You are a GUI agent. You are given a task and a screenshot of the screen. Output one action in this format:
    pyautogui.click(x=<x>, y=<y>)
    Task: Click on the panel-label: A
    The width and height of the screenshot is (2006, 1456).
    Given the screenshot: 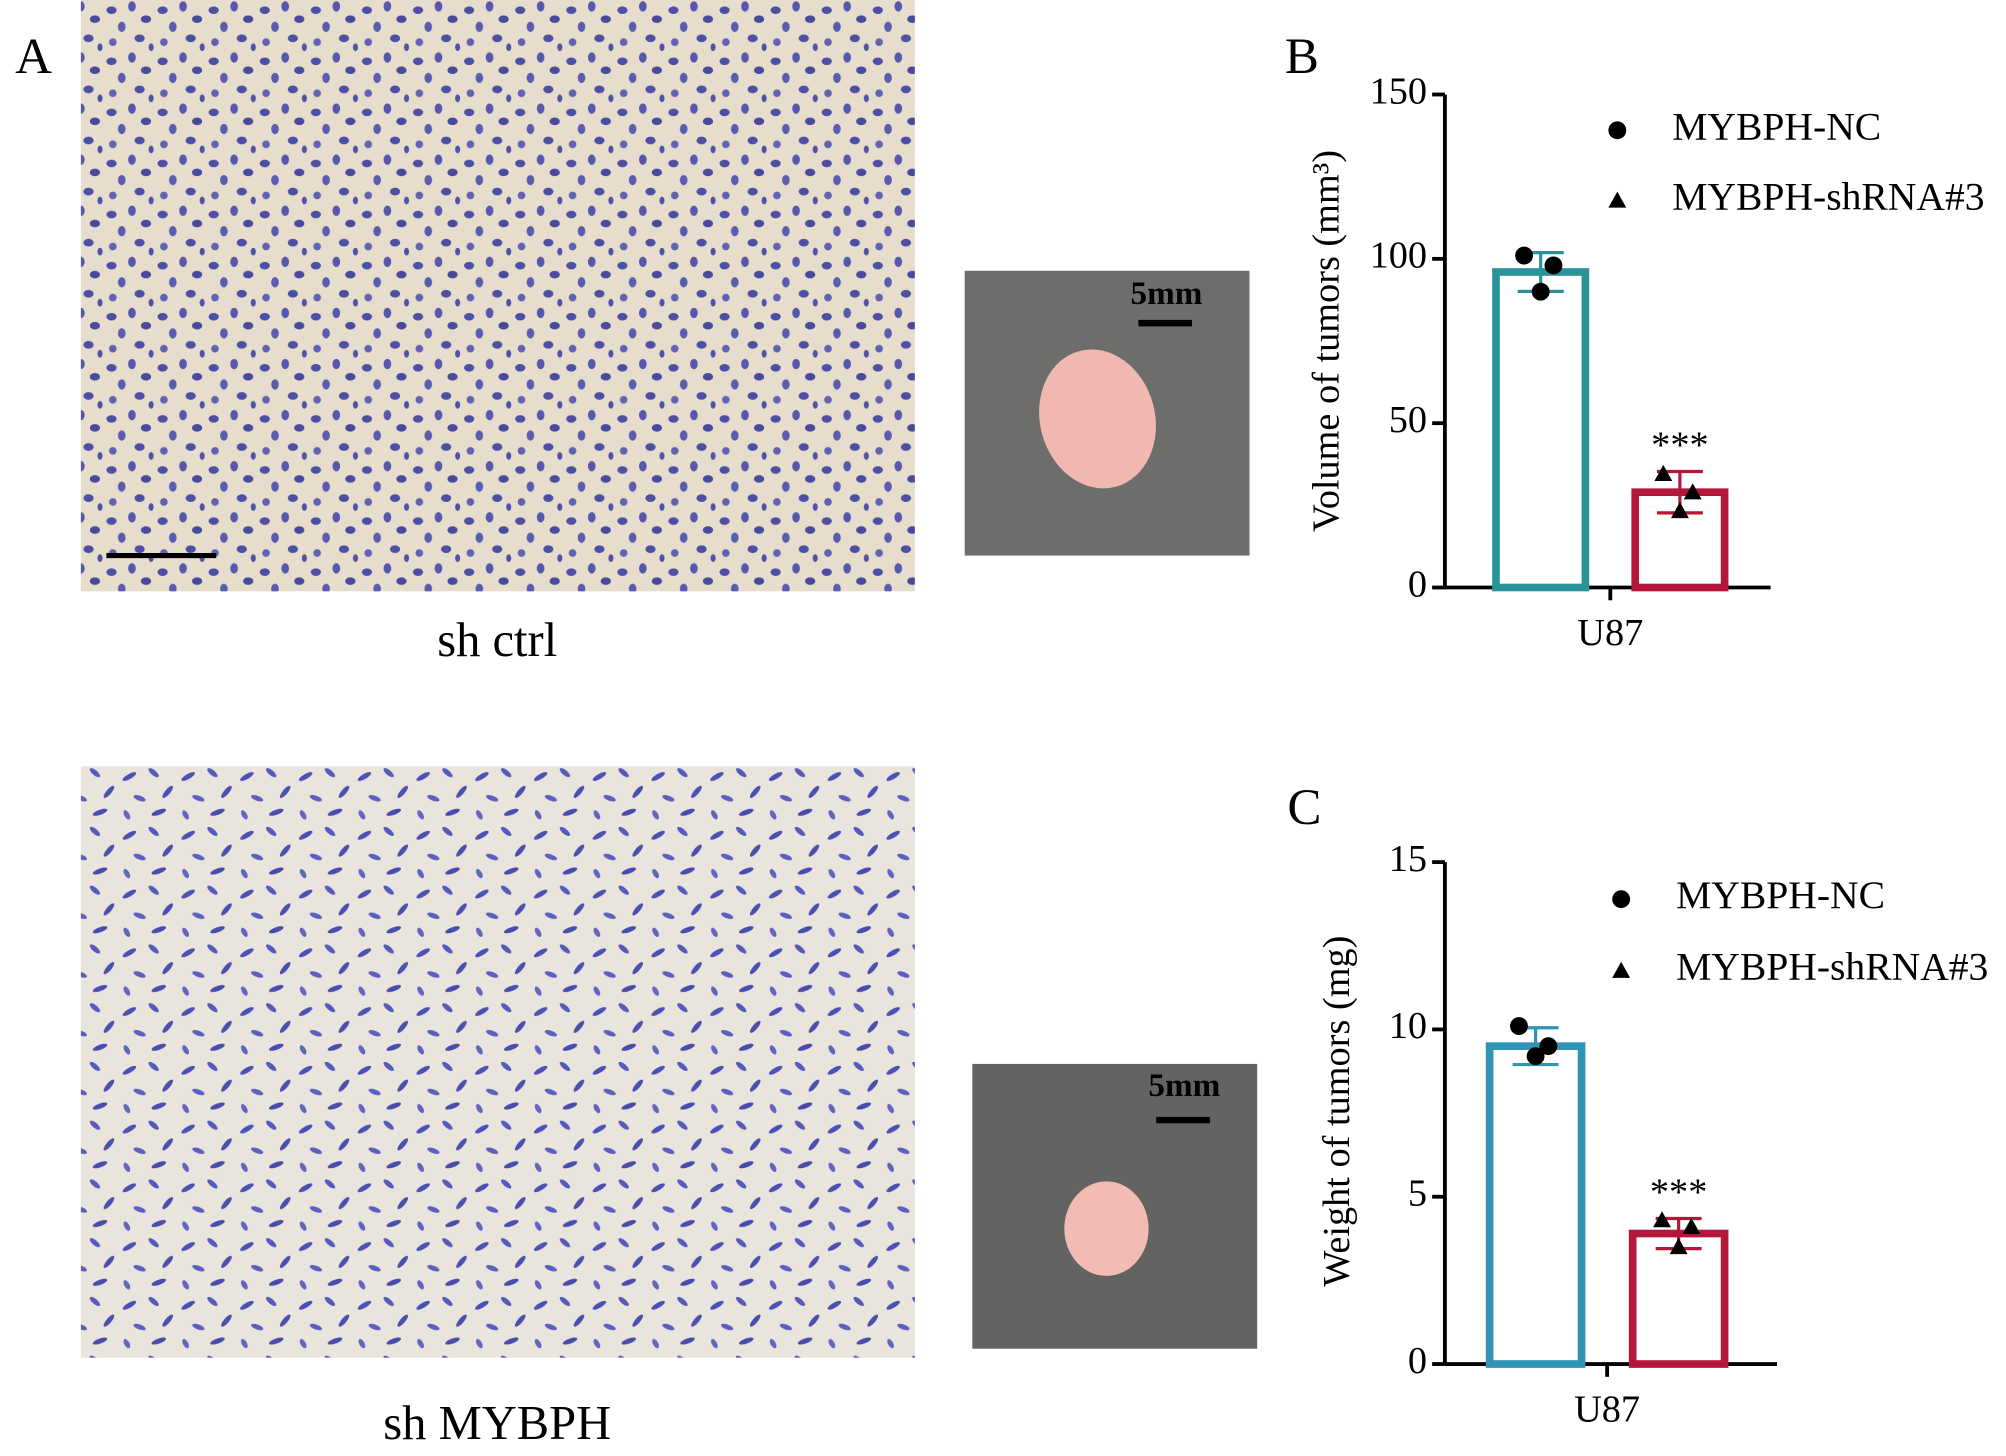 What is the action you would take?
    pyautogui.click(x=33, y=56)
    